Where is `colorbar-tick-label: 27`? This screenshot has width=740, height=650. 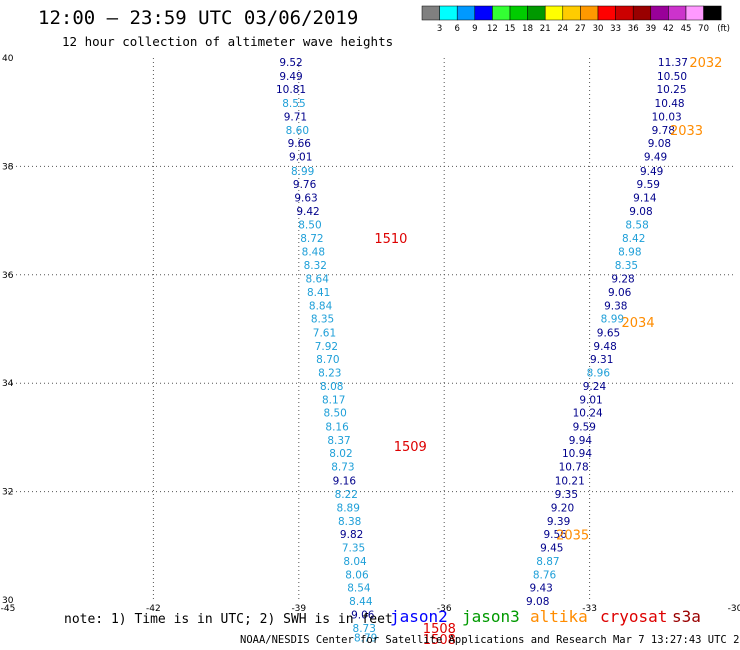 colorbar-tick-label: 27 is located at coordinates (580, 29).